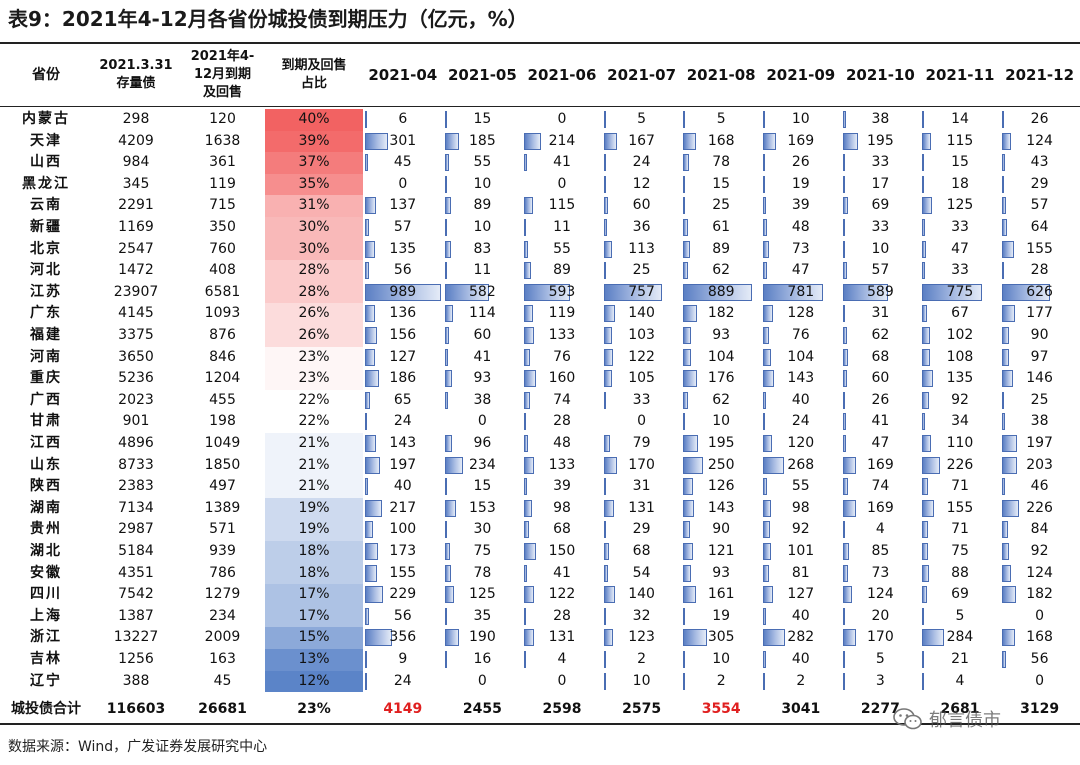  I want to click on province-cell: 山东, so click(46, 464).